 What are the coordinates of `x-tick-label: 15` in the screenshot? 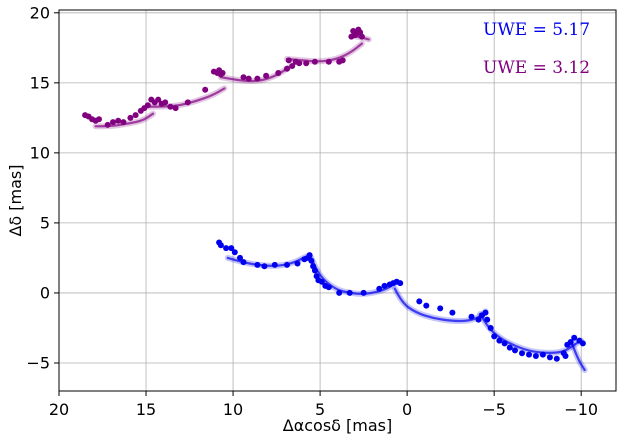 It's located at (146, 409).